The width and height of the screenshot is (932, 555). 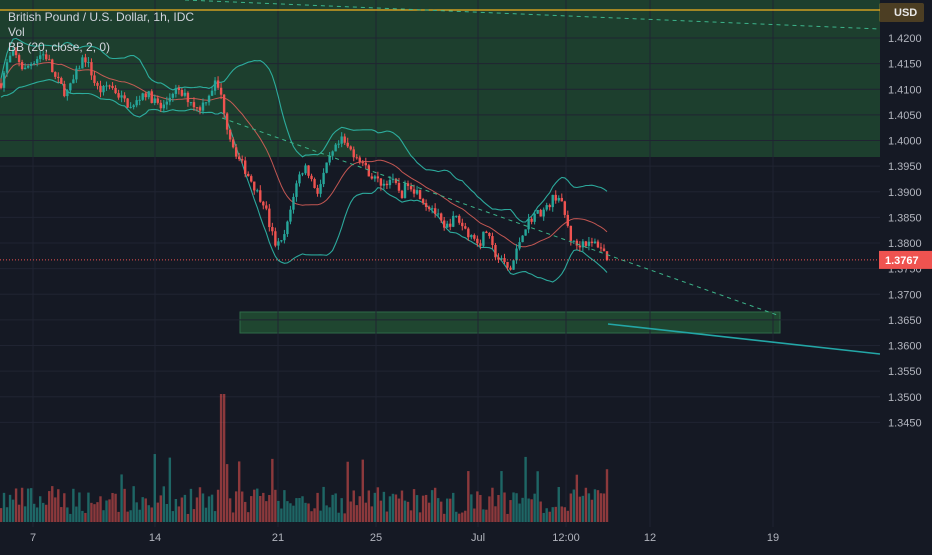 What do you see at coordinates (901, 12) in the screenshot?
I see `currency-badge-background` at bounding box center [901, 12].